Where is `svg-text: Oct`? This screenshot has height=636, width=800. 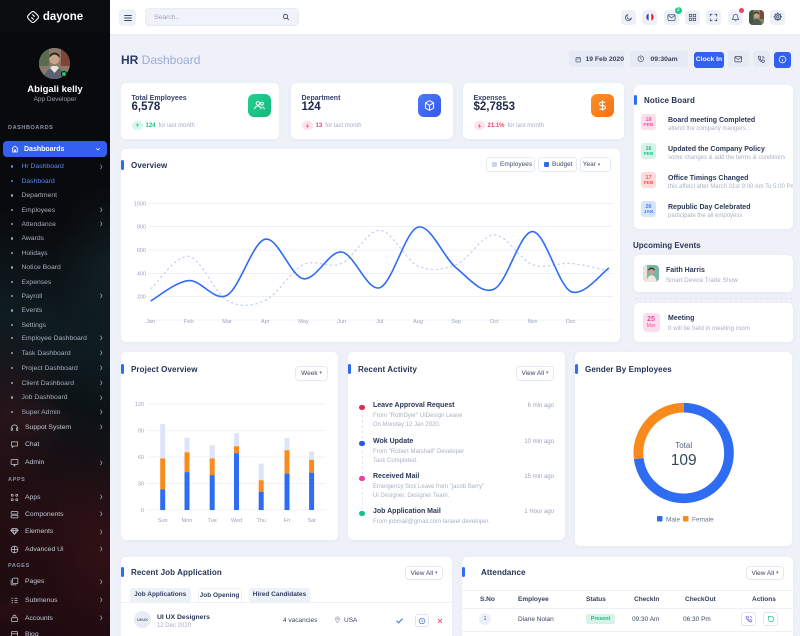 svg-text: Oct is located at coordinates (494, 322).